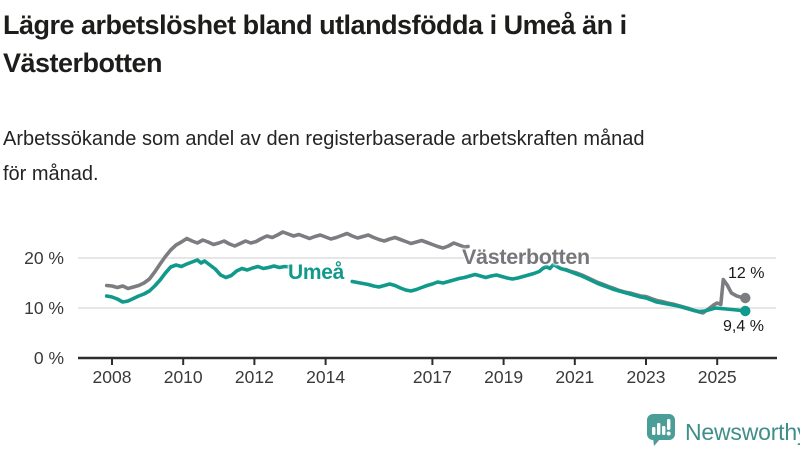 Image resolution: width=800 pixels, height=452 pixels. I want to click on series-line-vasterbotten, so click(287, 260).